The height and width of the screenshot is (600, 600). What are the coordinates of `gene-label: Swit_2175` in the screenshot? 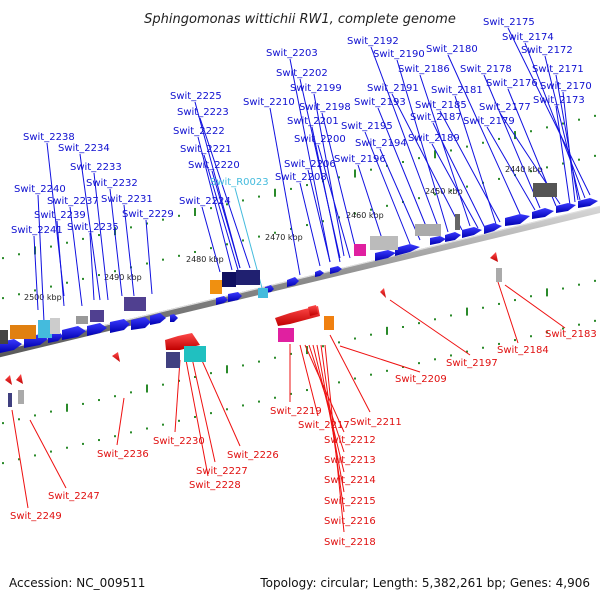 It's located at (509, 22).